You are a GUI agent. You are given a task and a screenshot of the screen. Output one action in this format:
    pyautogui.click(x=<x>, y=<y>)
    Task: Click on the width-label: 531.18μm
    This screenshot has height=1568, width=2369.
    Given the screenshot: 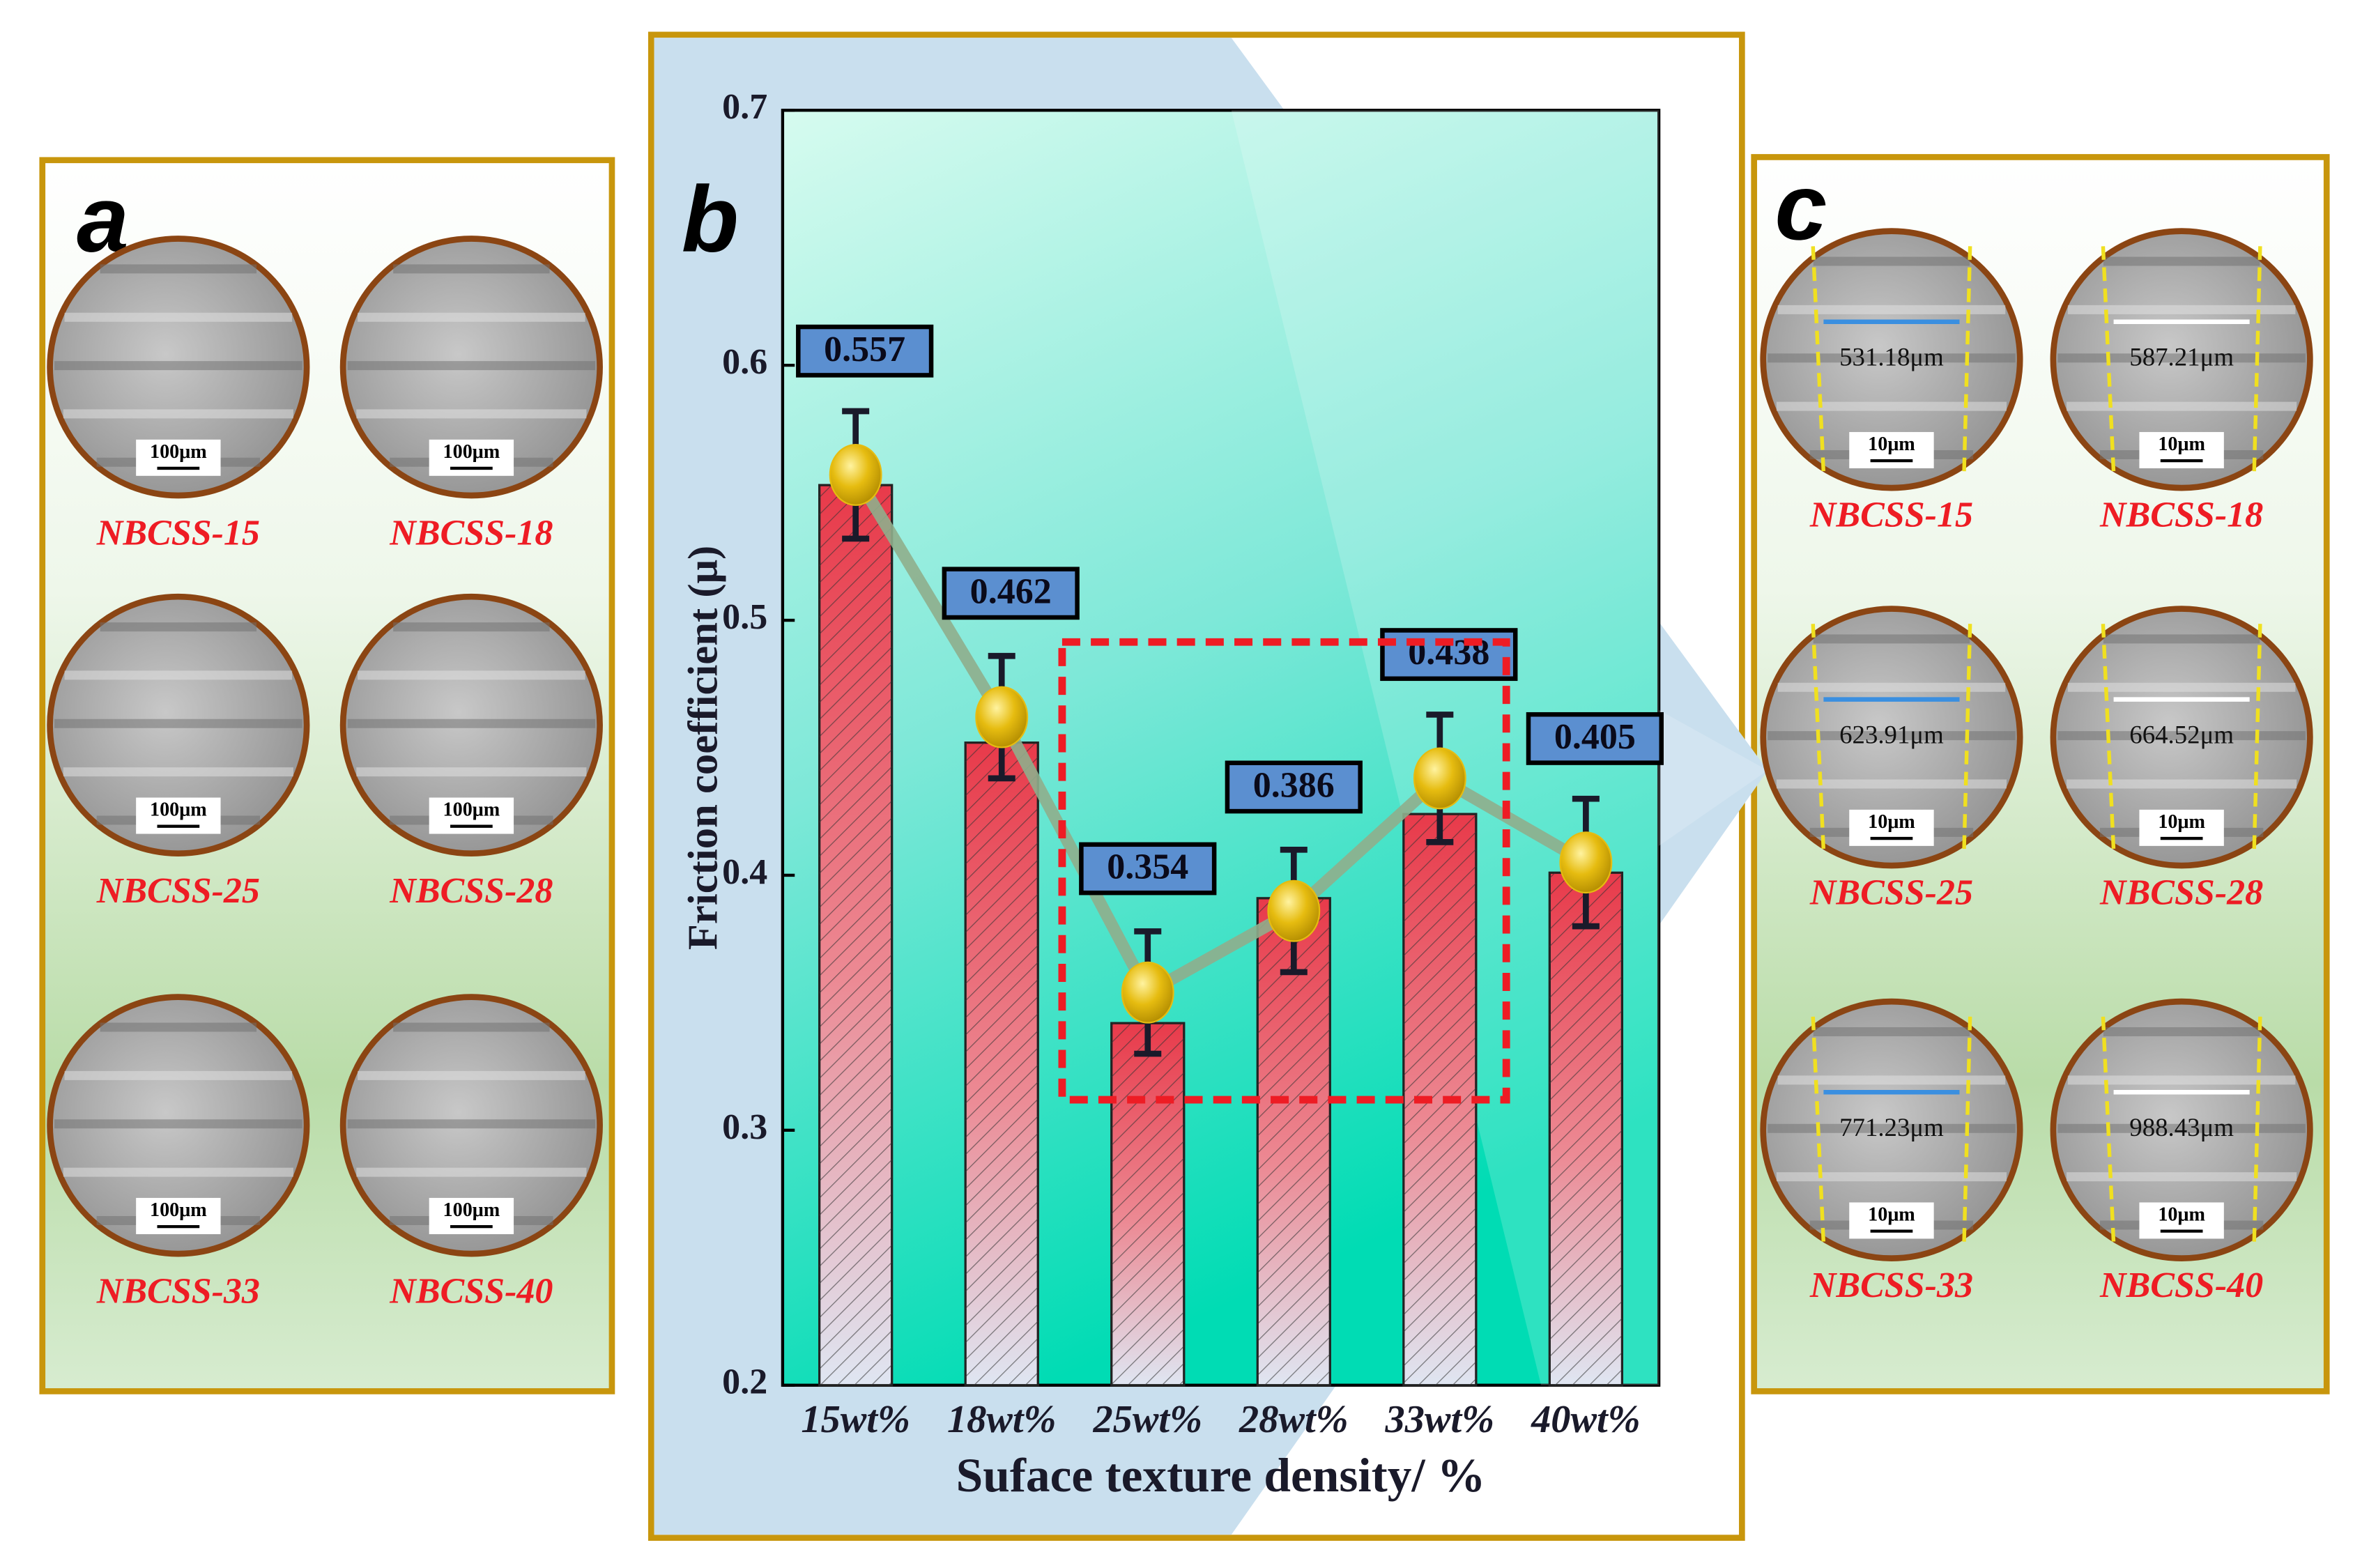 What is the action you would take?
    pyautogui.click(x=1891, y=356)
    